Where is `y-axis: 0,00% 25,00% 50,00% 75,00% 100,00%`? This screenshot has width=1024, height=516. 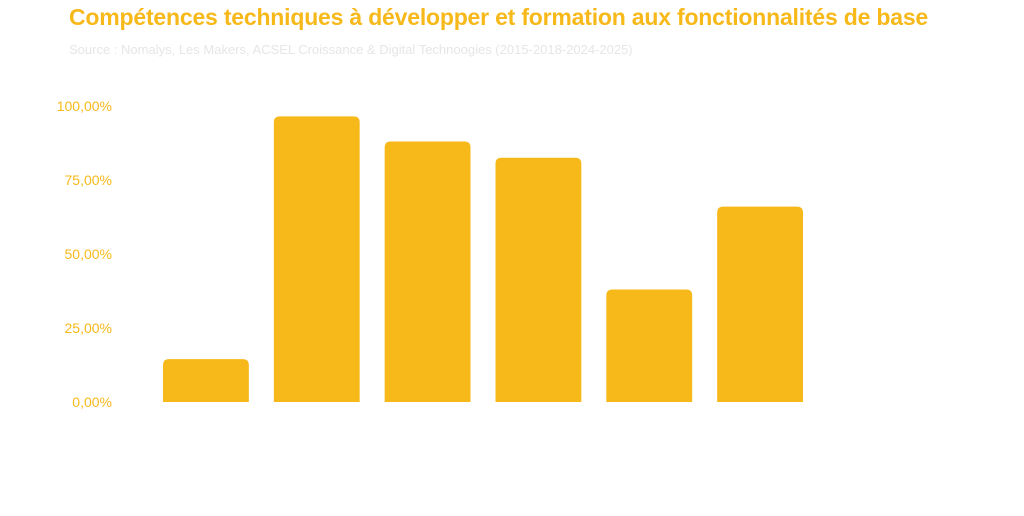
y-axis: 0,00% 25,00% 50,00% 75,00% 100,00% is located at coordinates (84, 254).